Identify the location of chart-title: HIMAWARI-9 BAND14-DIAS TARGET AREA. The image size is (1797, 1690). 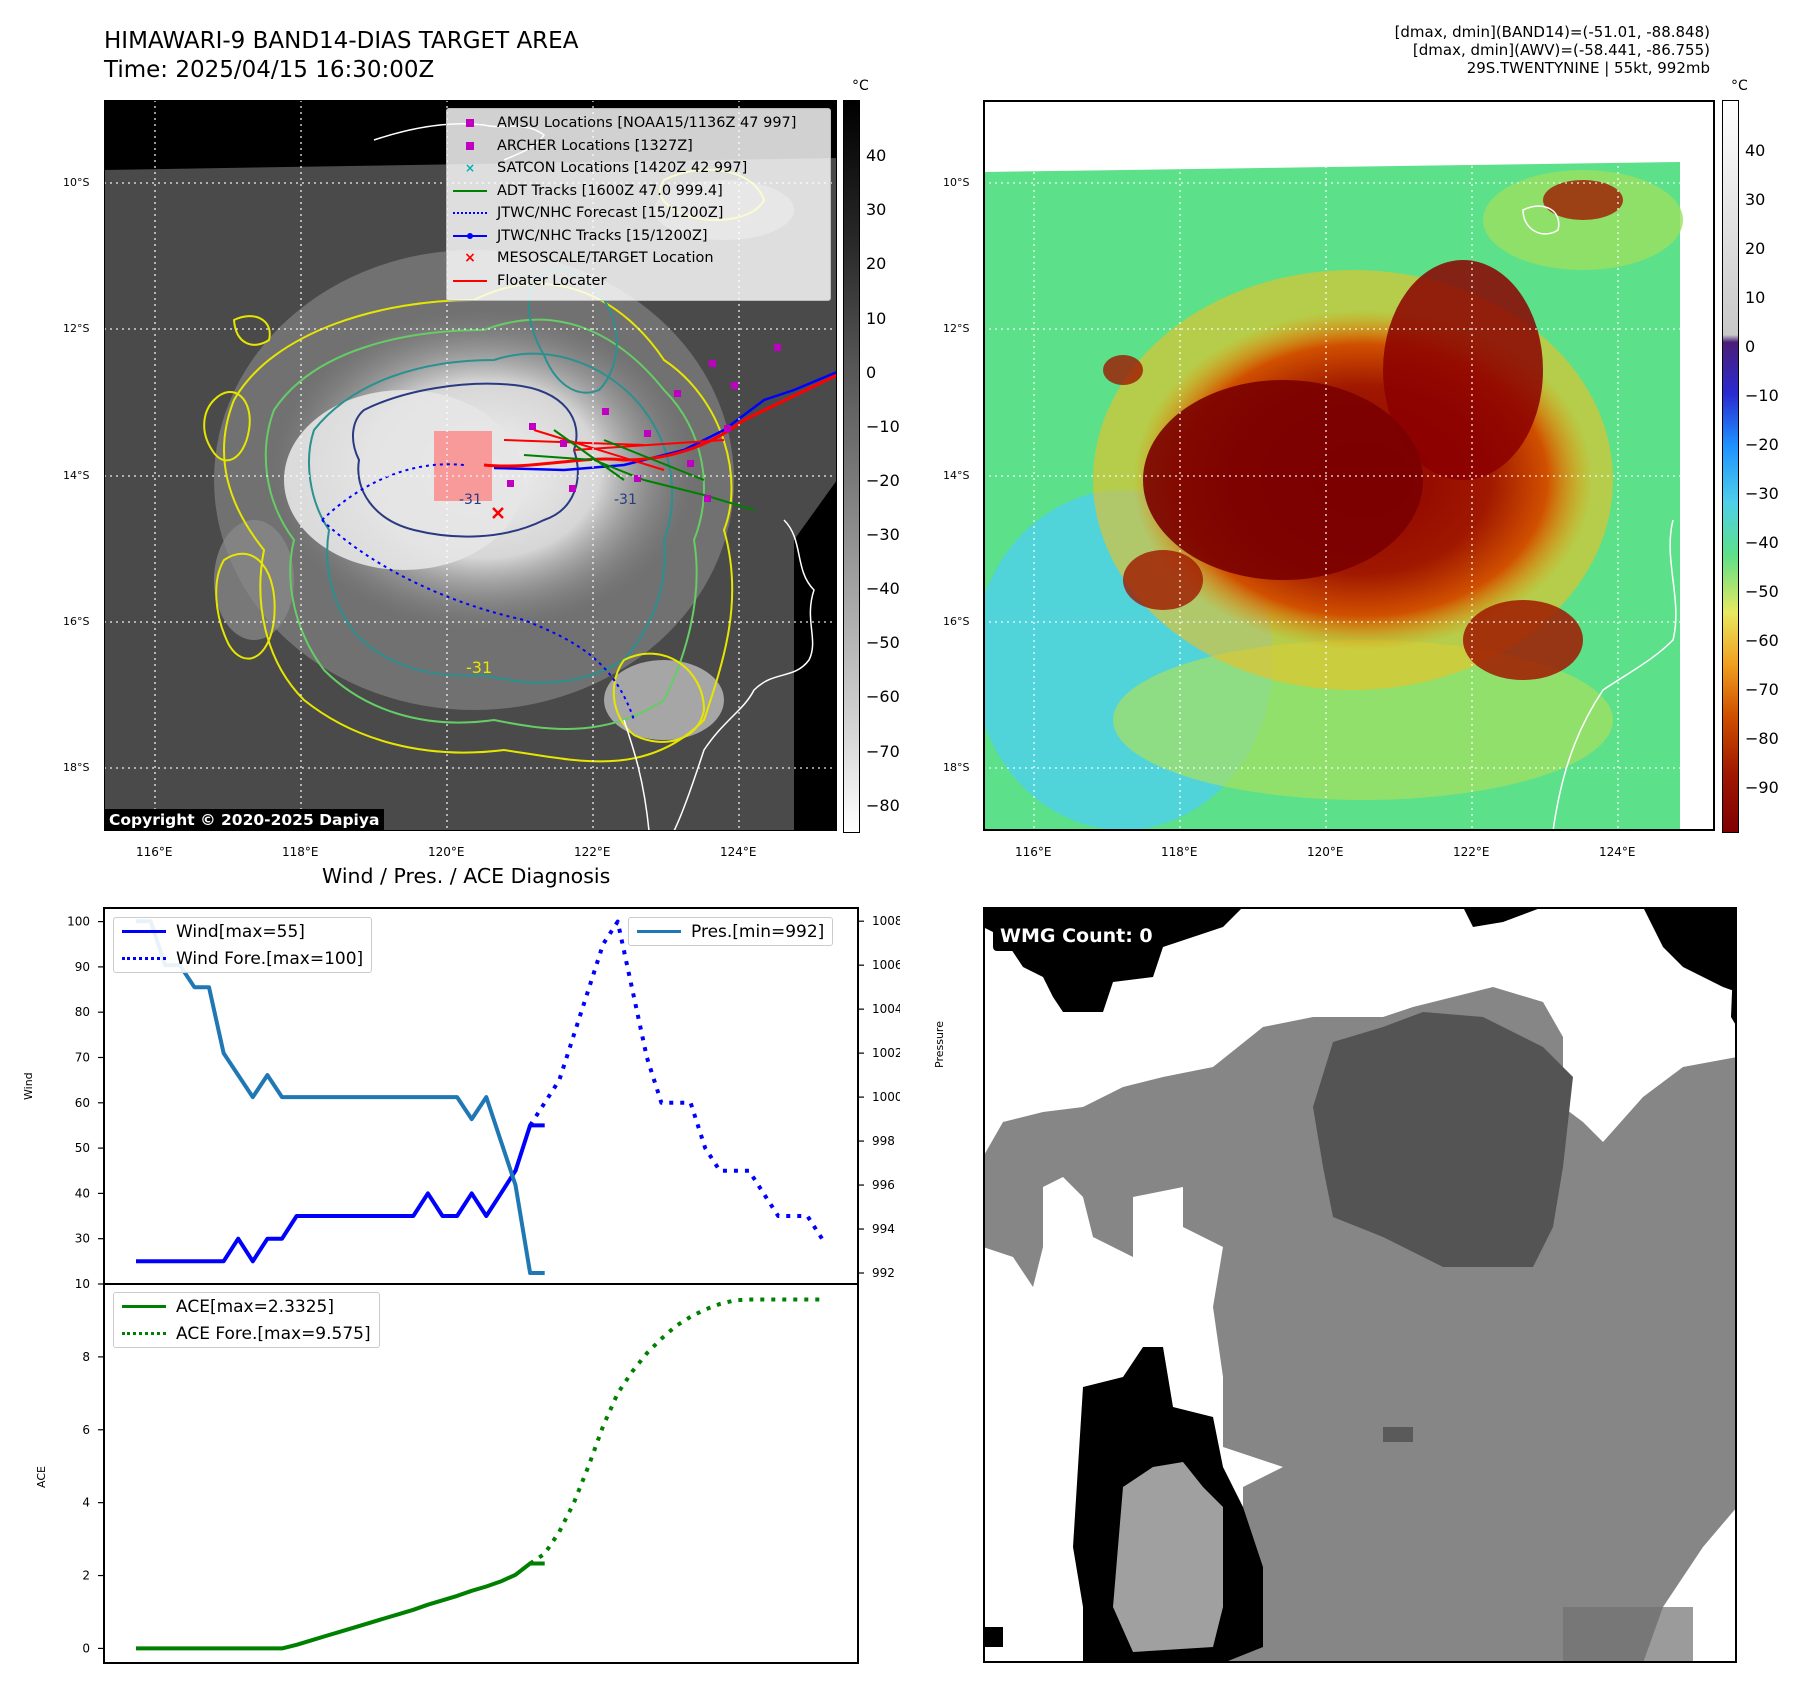
(341, 41).